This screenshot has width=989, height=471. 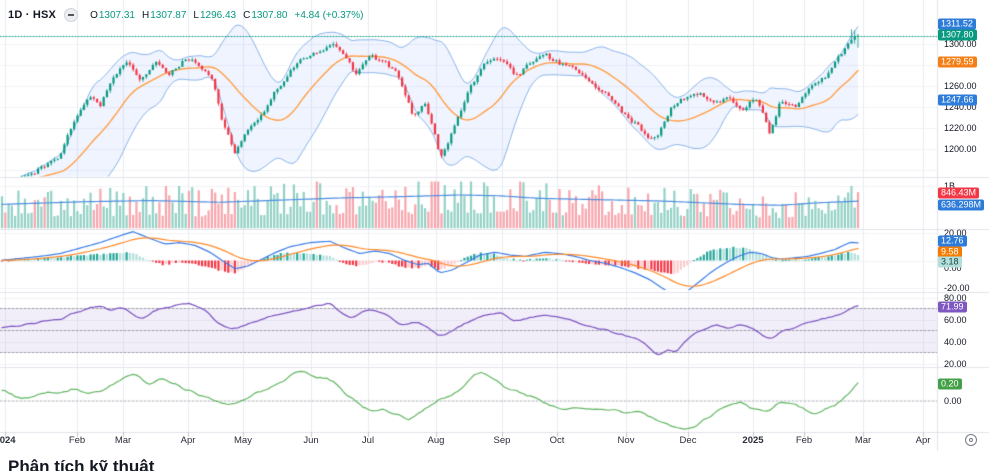 I want to click on time-tick: Dec, so click(x=688, y=440).